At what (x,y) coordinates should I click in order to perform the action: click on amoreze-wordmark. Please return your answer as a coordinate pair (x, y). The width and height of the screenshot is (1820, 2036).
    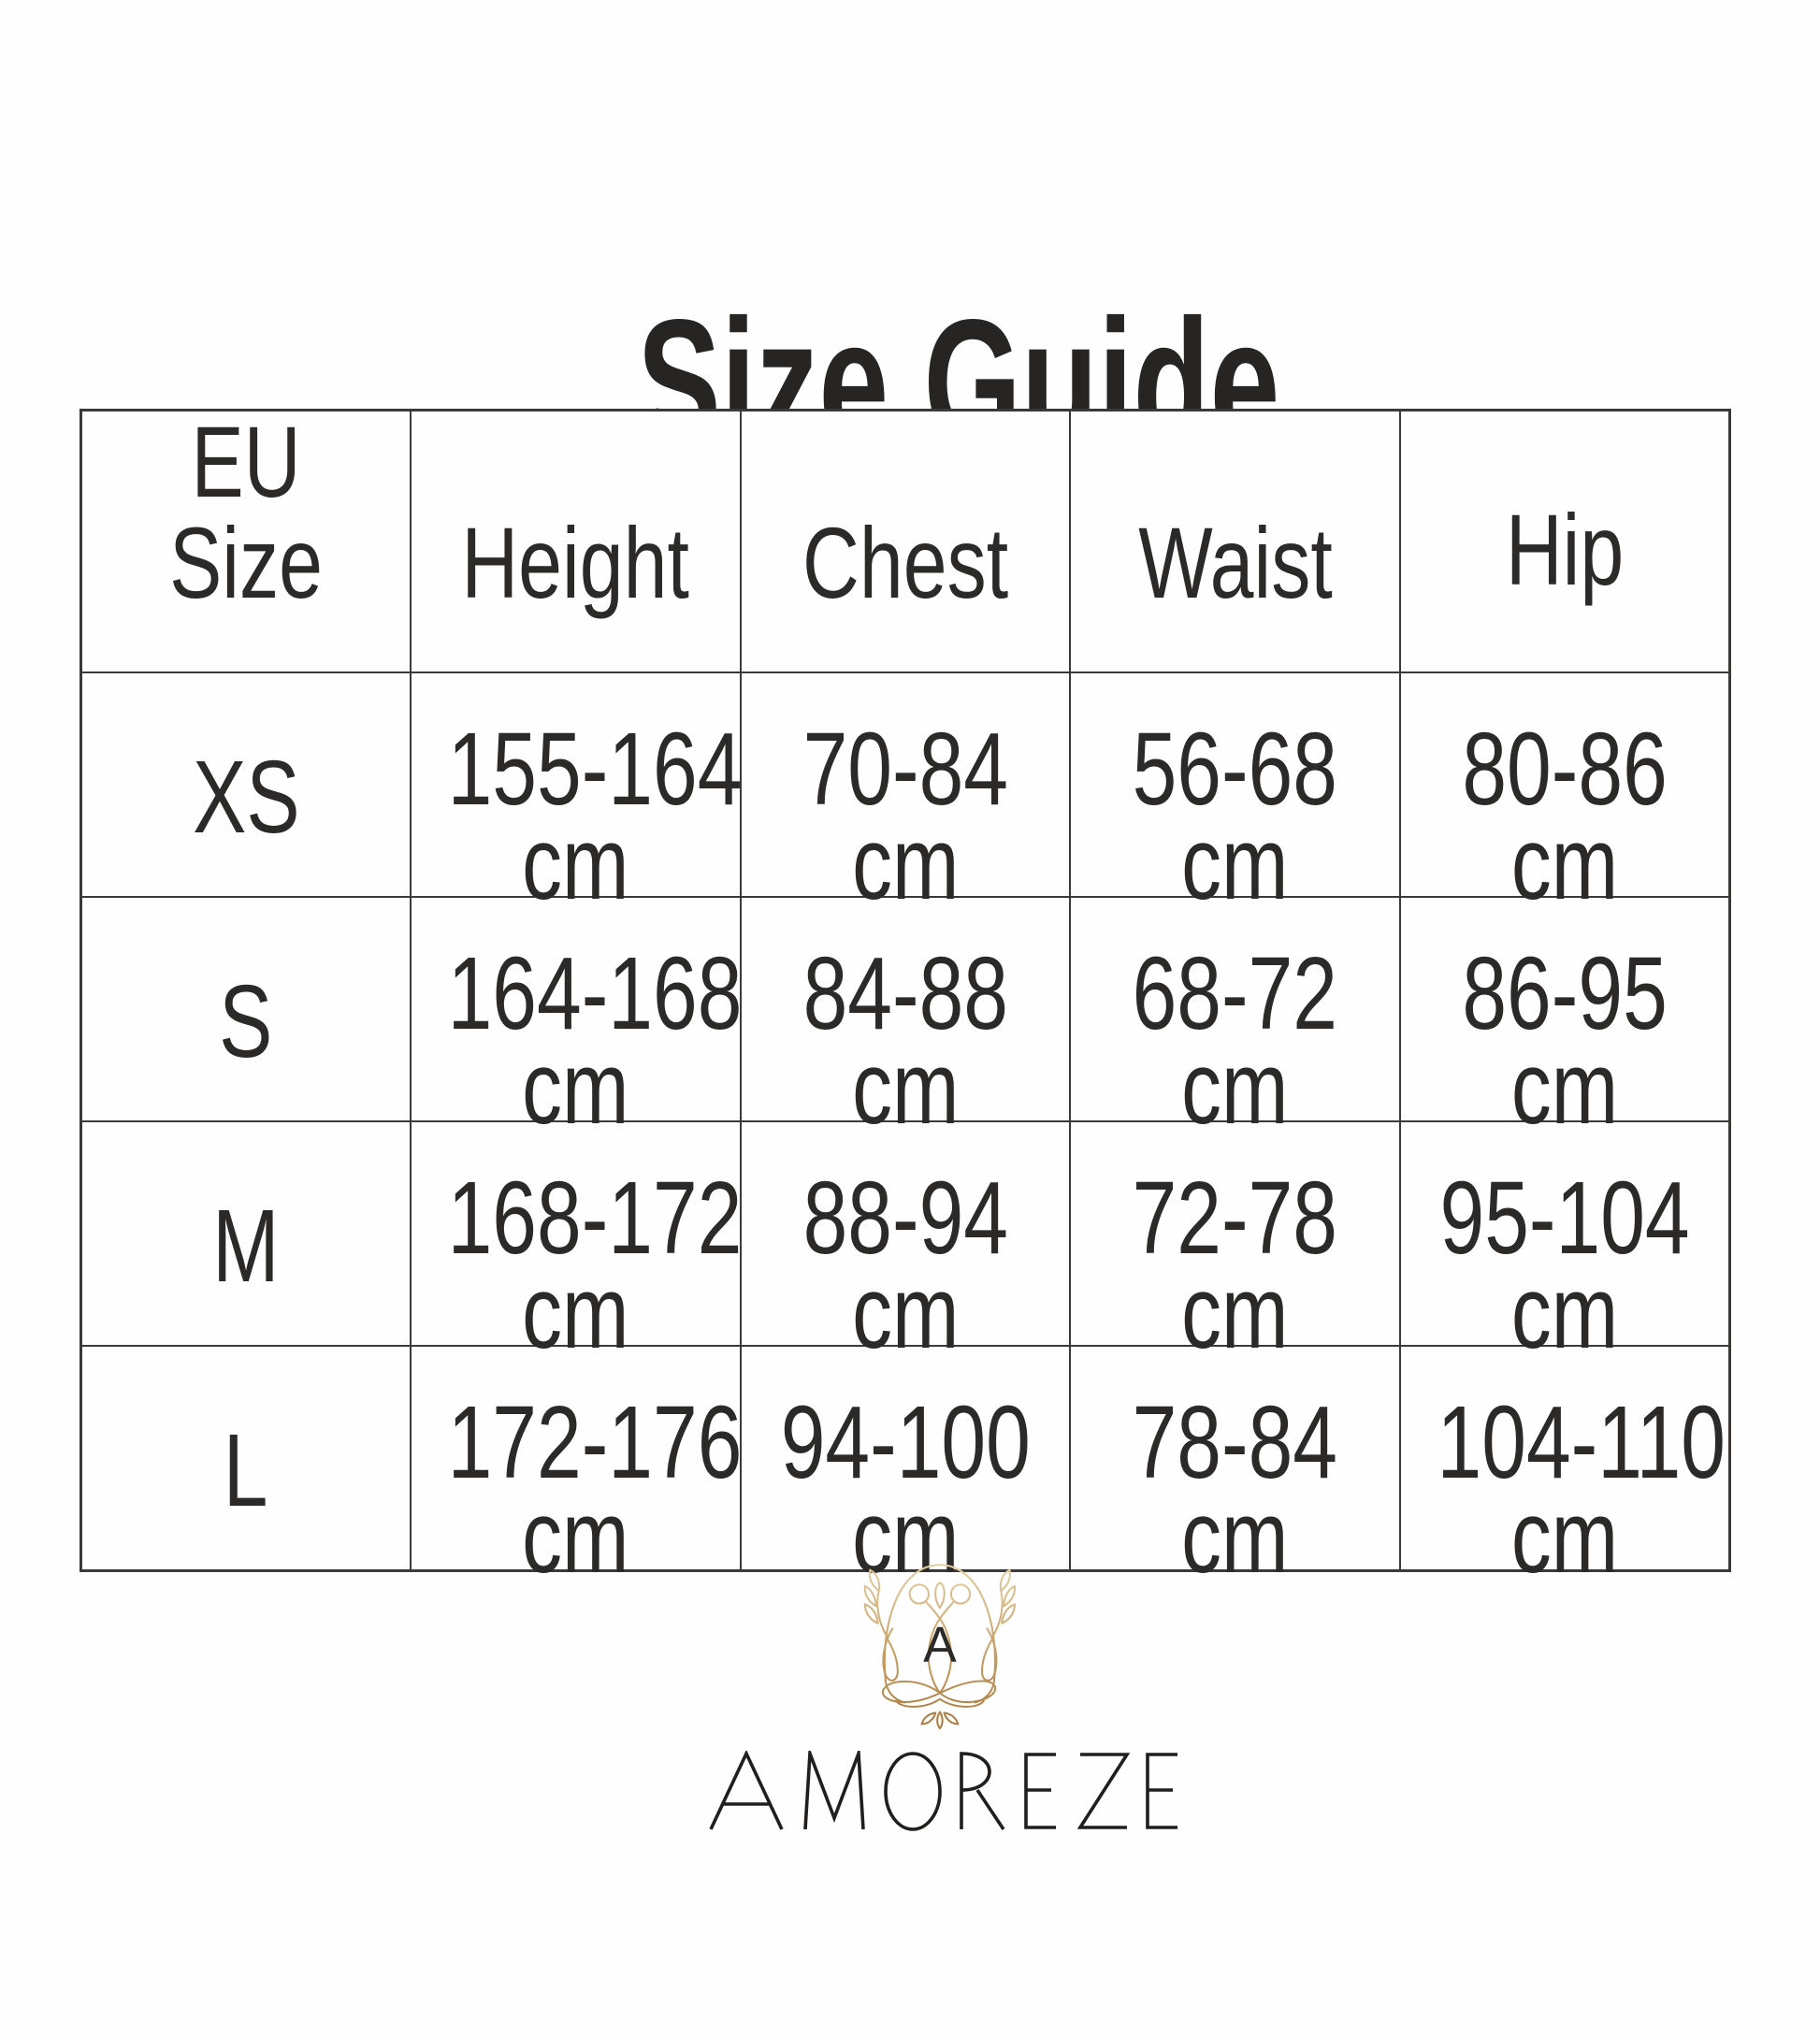
    Looking at the image, I should click on (943, 1791).